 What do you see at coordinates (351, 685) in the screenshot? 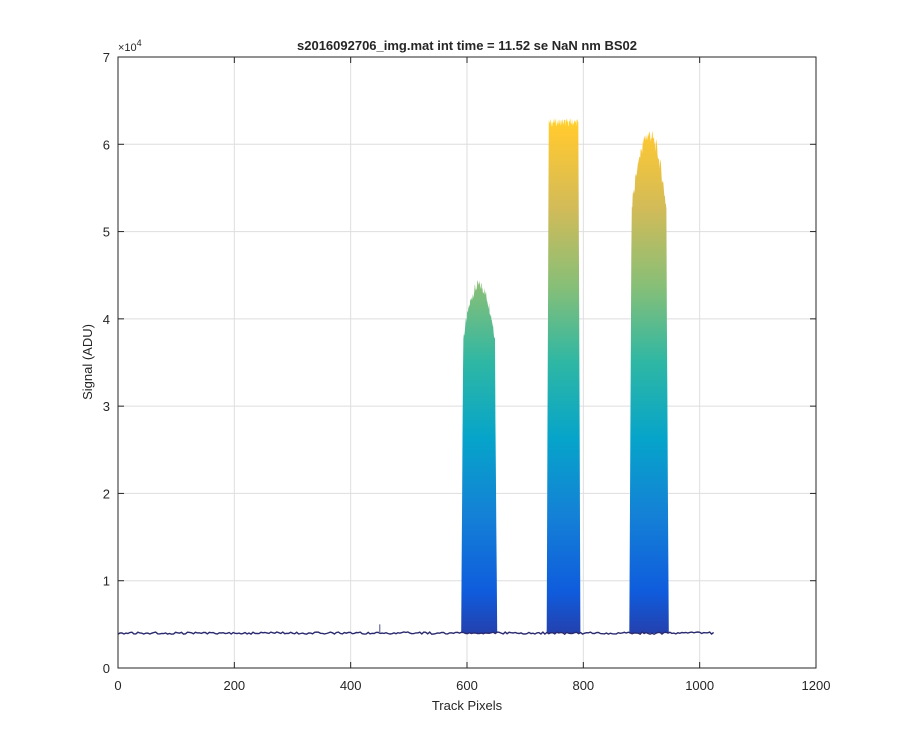
I see `x-tick-label: 400` at bounding box center [351, 685].